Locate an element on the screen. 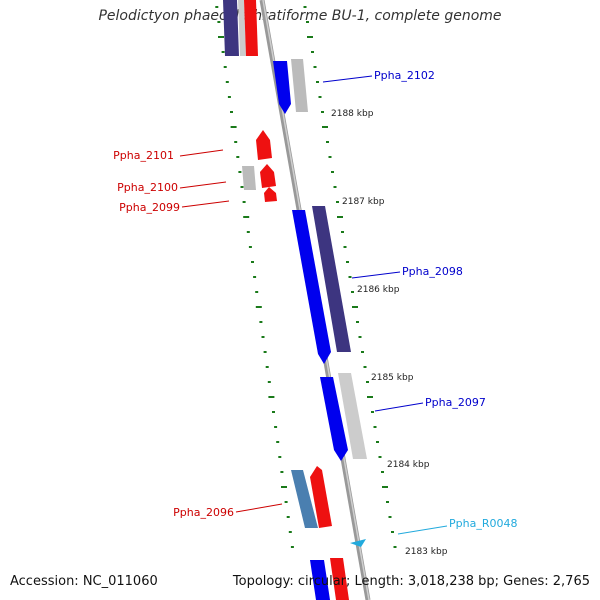 This screenshot has height=600, width=600. kbp-label-2184: 2184 kbp is located at coordinates (408, 465).